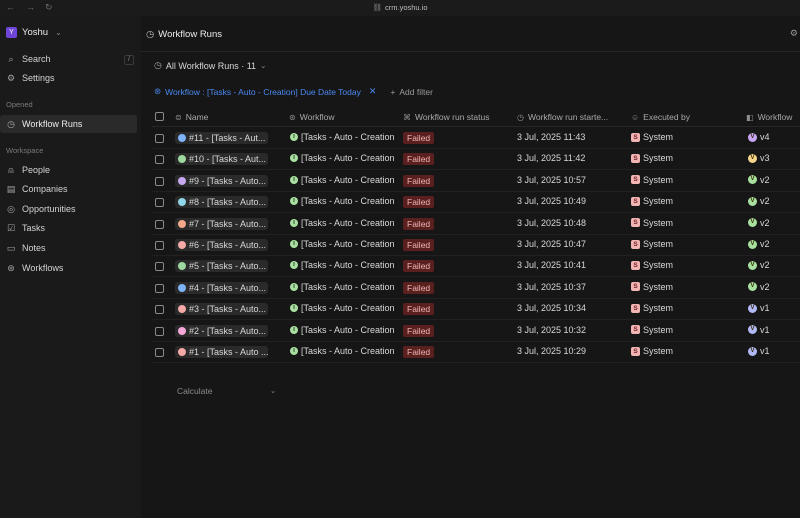 The width and height of the screenshot is (800, 518). What do you see at coordinates (49, 7) in the screenshot?
I see `reload-icon: ↻` at bounding box center [49, 7].